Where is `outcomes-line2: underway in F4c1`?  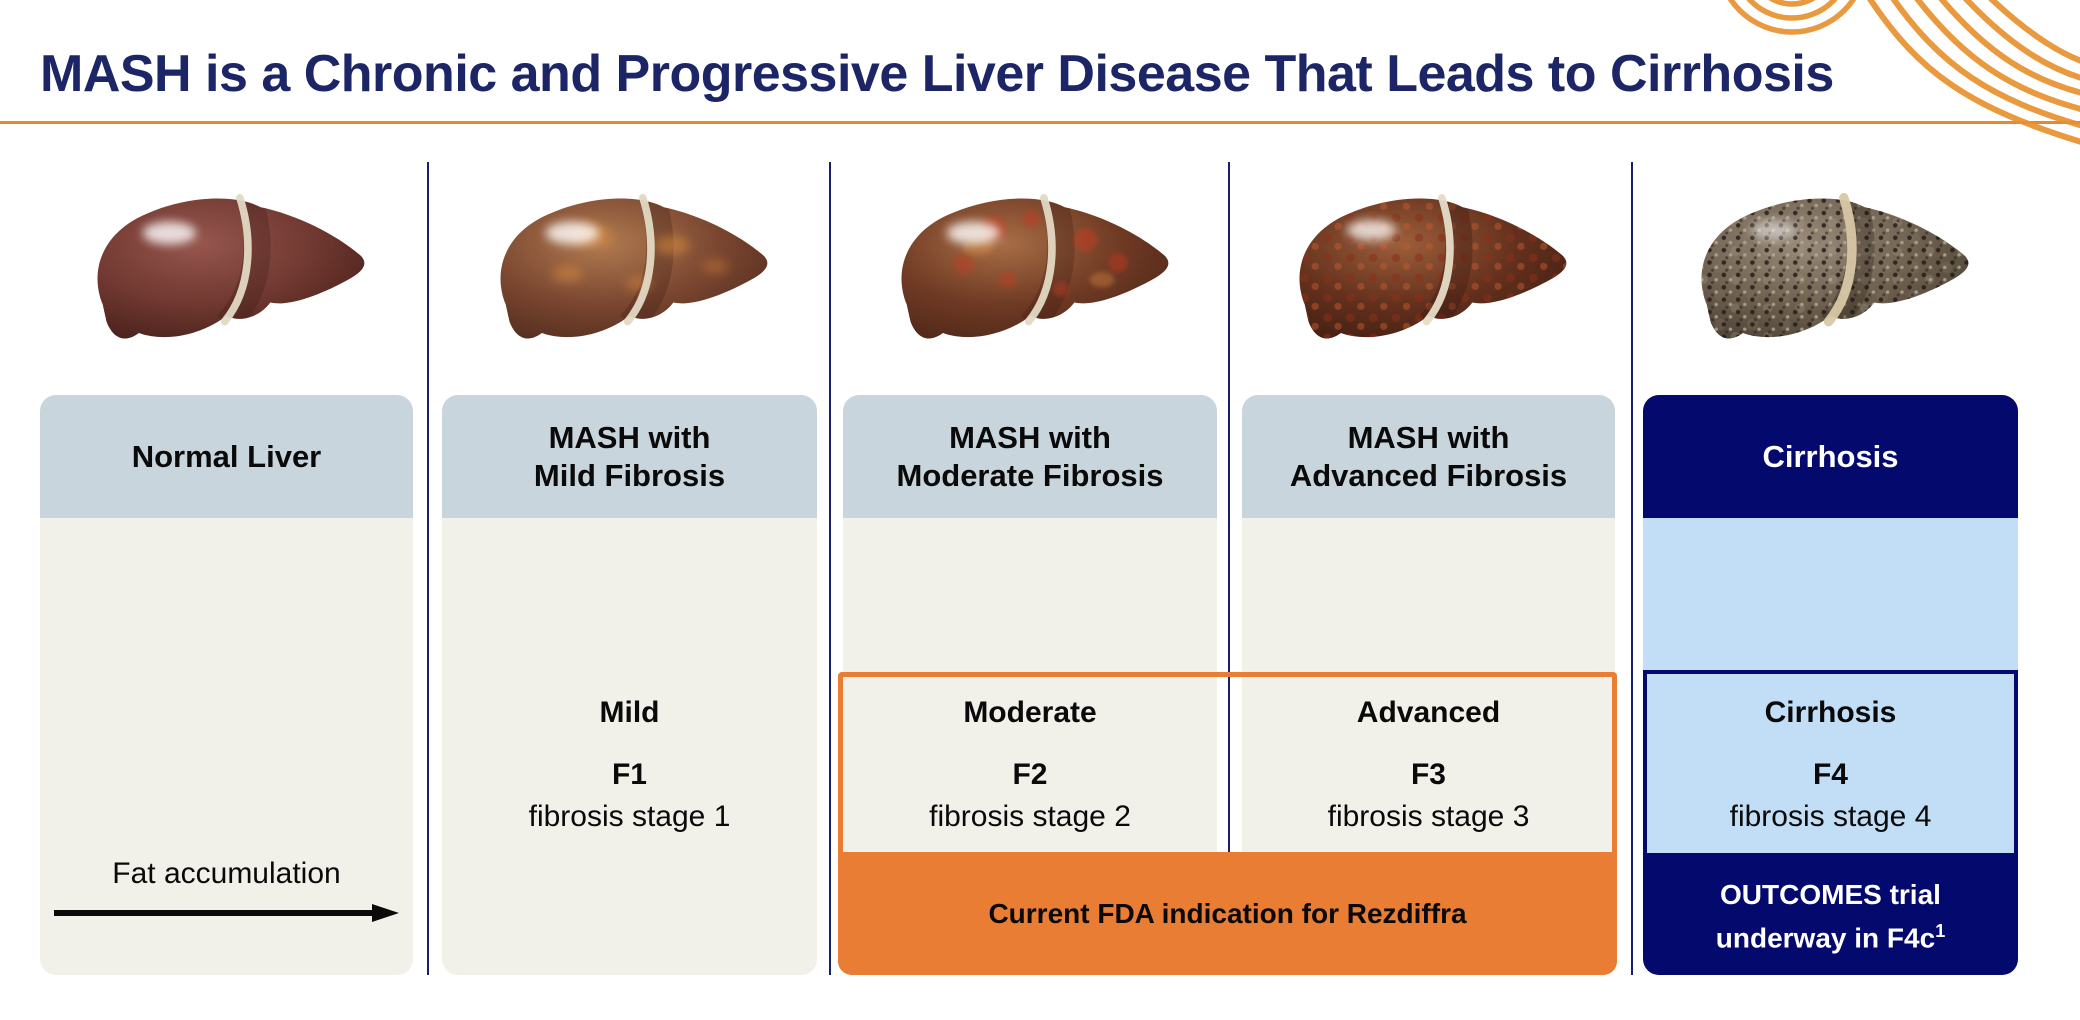 outcomes-line2: underway in F4c1 is located at coordinates (1830, 937).